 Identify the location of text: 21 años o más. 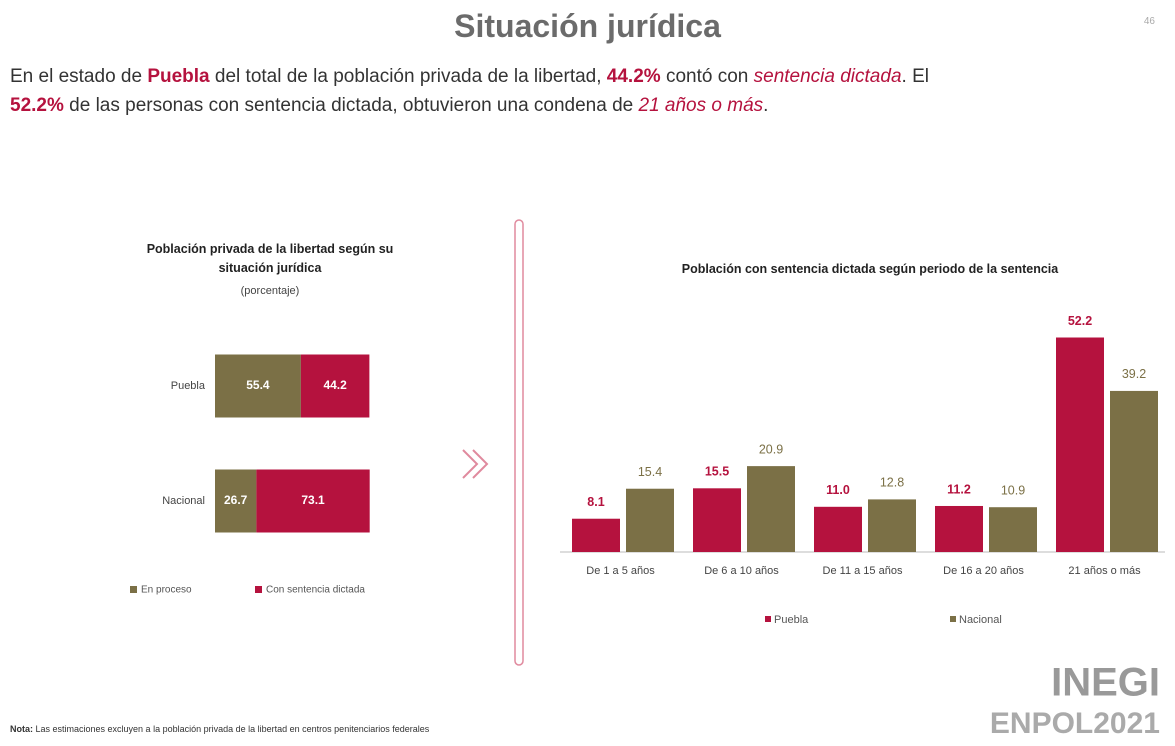
(701, 105).